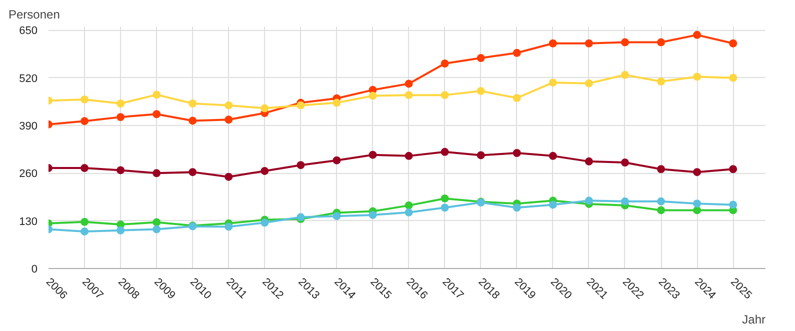  What do you see at coordinates (28, 174) in the screenshot?
I see `y-tick-label: 260` at bounding box center [28, 174].